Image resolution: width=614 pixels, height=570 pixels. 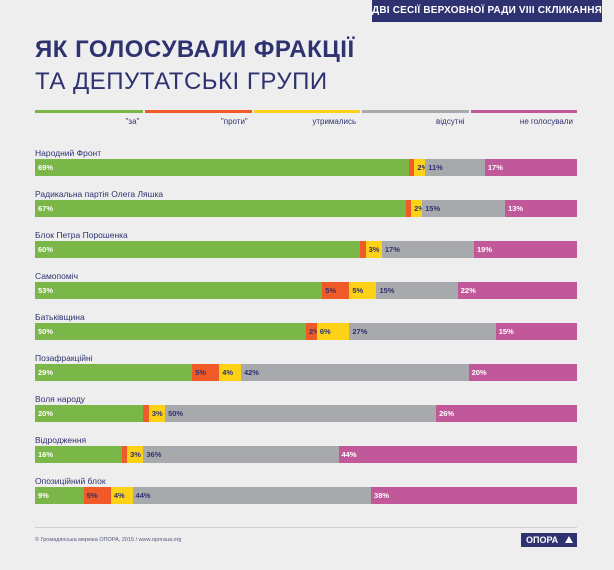 I want to click on stacked-bar: 69% 2% 11% 17%, so click(x=306, y=167).